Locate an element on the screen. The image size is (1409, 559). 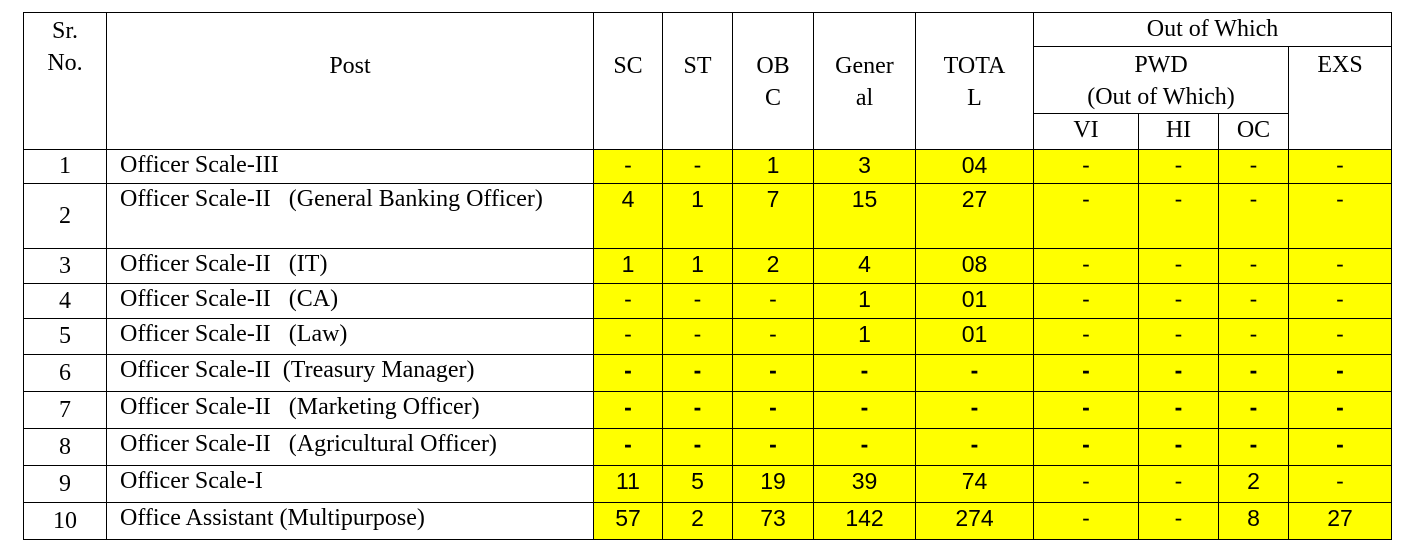
header-obc: OB C is located at coordinates (773, 81).